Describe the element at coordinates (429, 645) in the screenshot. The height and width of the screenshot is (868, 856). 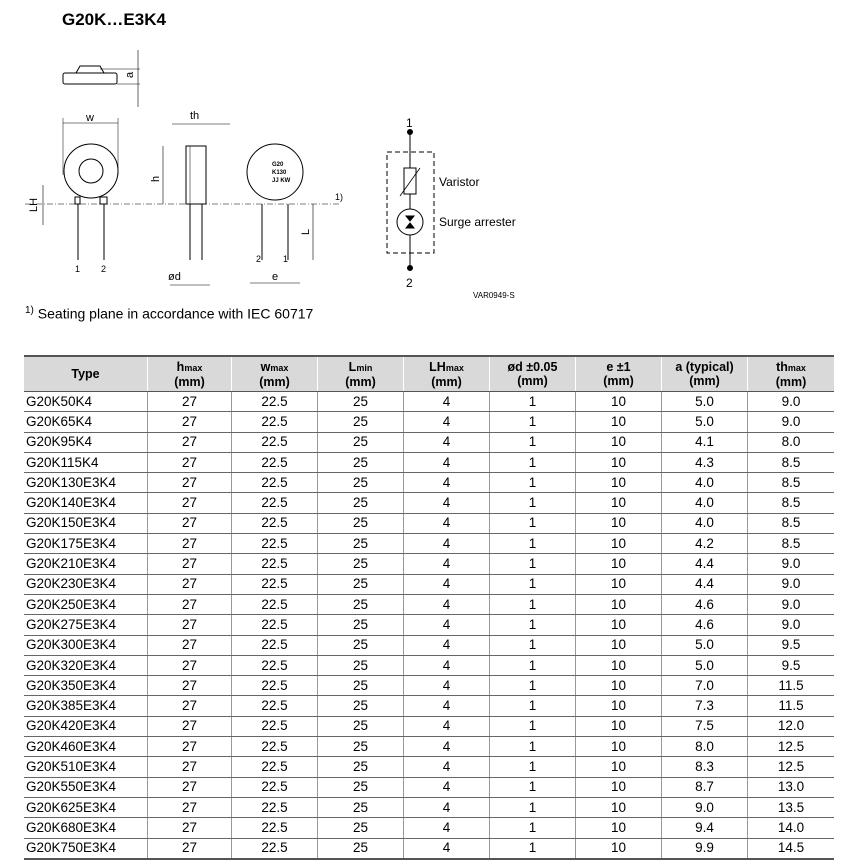
I see `table-row: G20K300E3K4 27 22.5 25 4 1 10 5.0 9.5` at that location.